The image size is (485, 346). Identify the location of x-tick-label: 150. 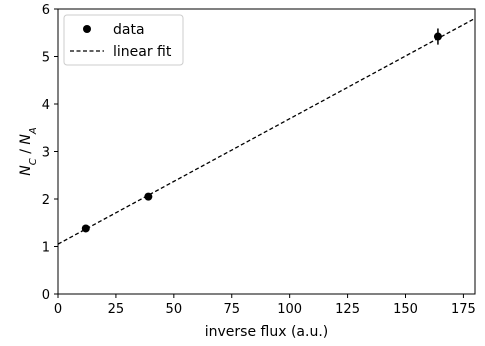
(405, 309).